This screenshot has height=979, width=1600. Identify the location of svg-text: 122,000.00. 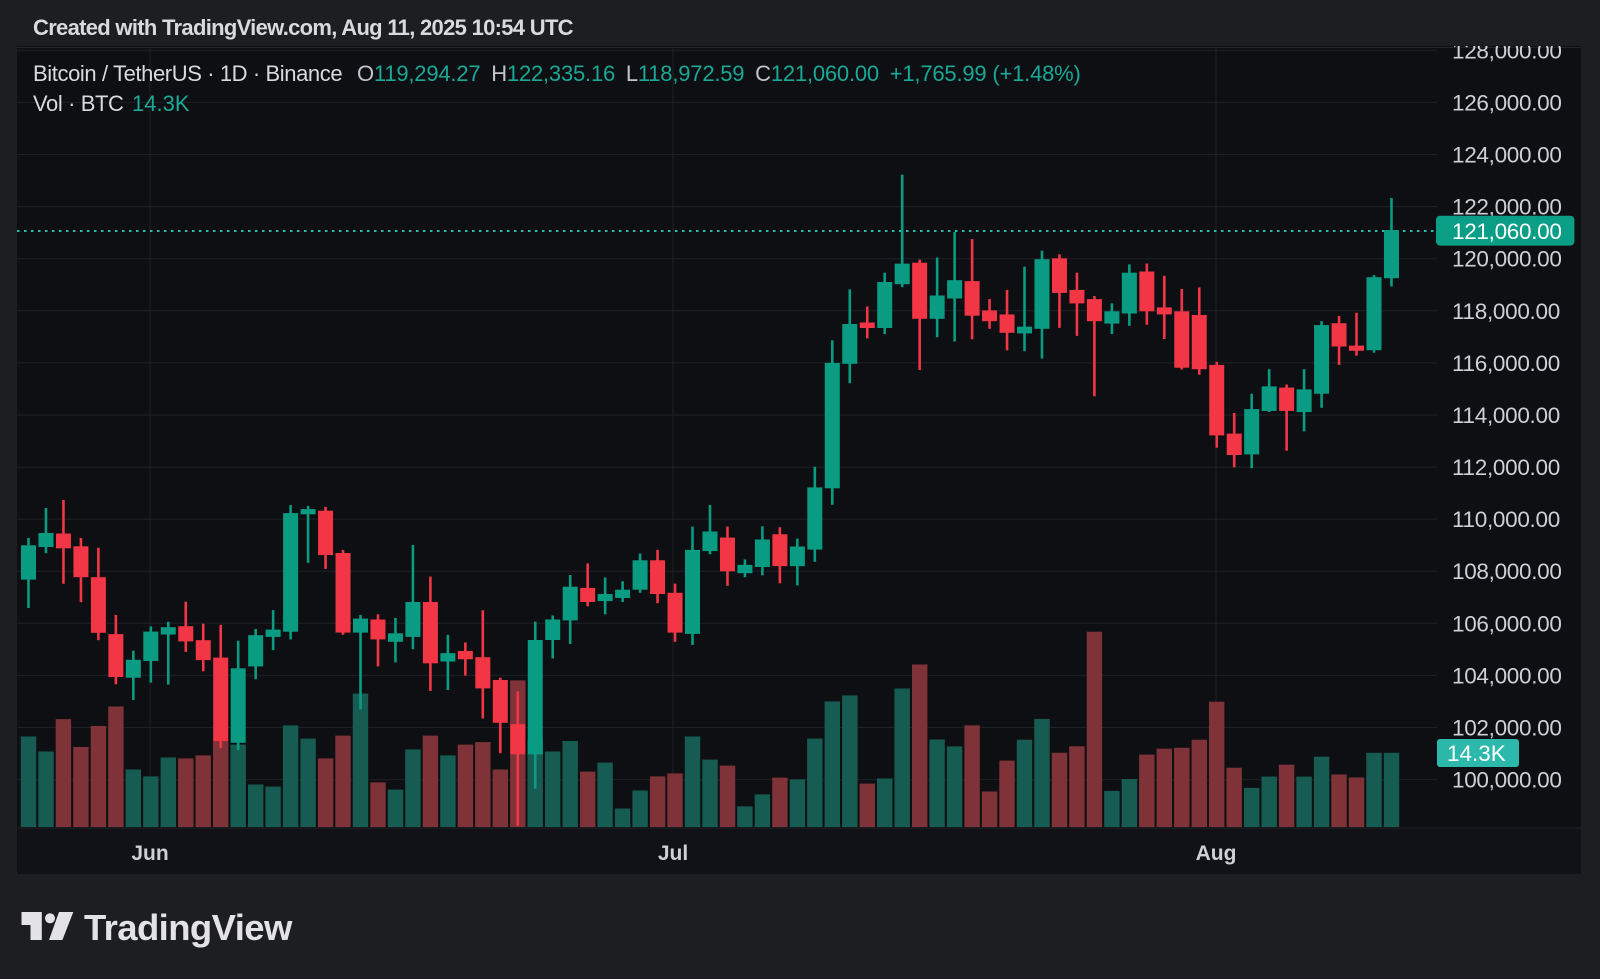
(1507, 207).